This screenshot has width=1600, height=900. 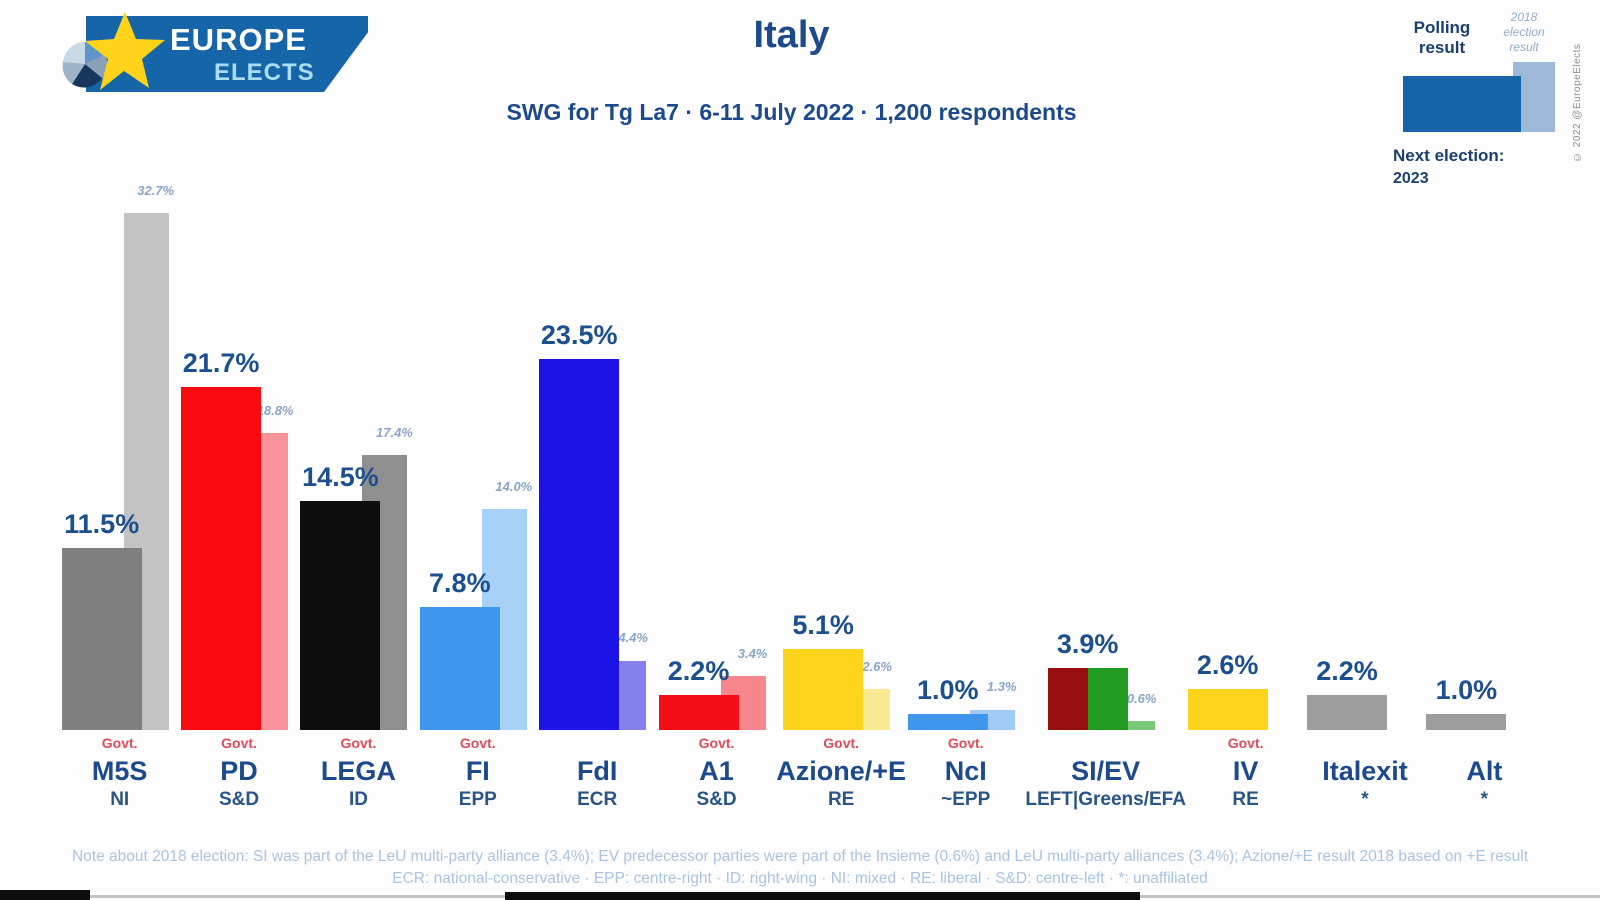 What do you see at coordinates (1577, 102) in the screenshot?
I see `copyright-note: © 2022 @EuropeElects` at bounding box center [1577, 102].